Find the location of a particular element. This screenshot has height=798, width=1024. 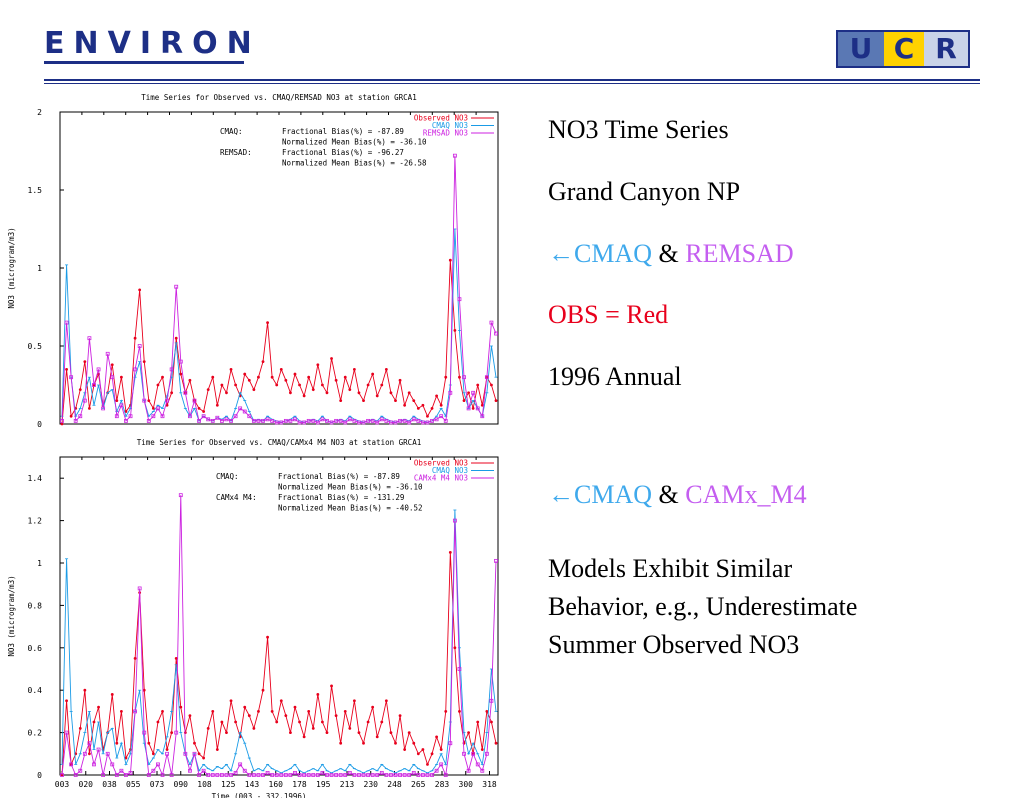

x-tick-label: 003 is located at coordinates (62, 784).